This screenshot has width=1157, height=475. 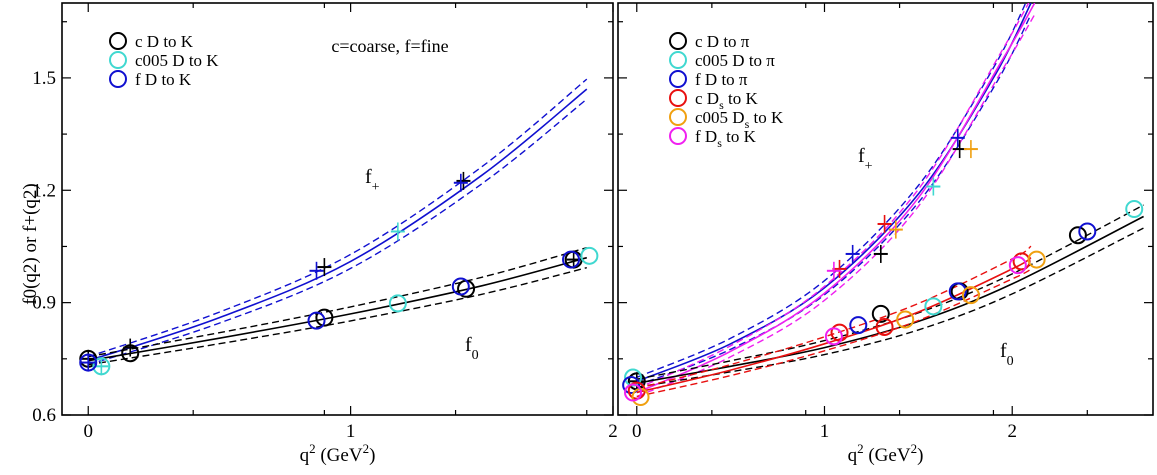 I want to click on legend-label-main: c D to π, so click(x=722, y=41).